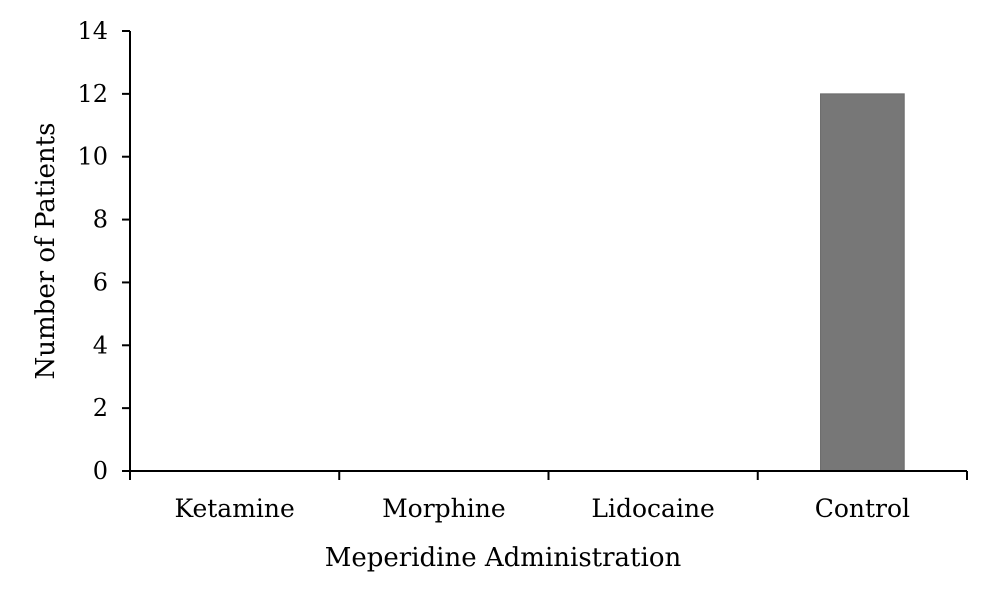  I want to click on y-tick-label: 10, so click(92, 157).